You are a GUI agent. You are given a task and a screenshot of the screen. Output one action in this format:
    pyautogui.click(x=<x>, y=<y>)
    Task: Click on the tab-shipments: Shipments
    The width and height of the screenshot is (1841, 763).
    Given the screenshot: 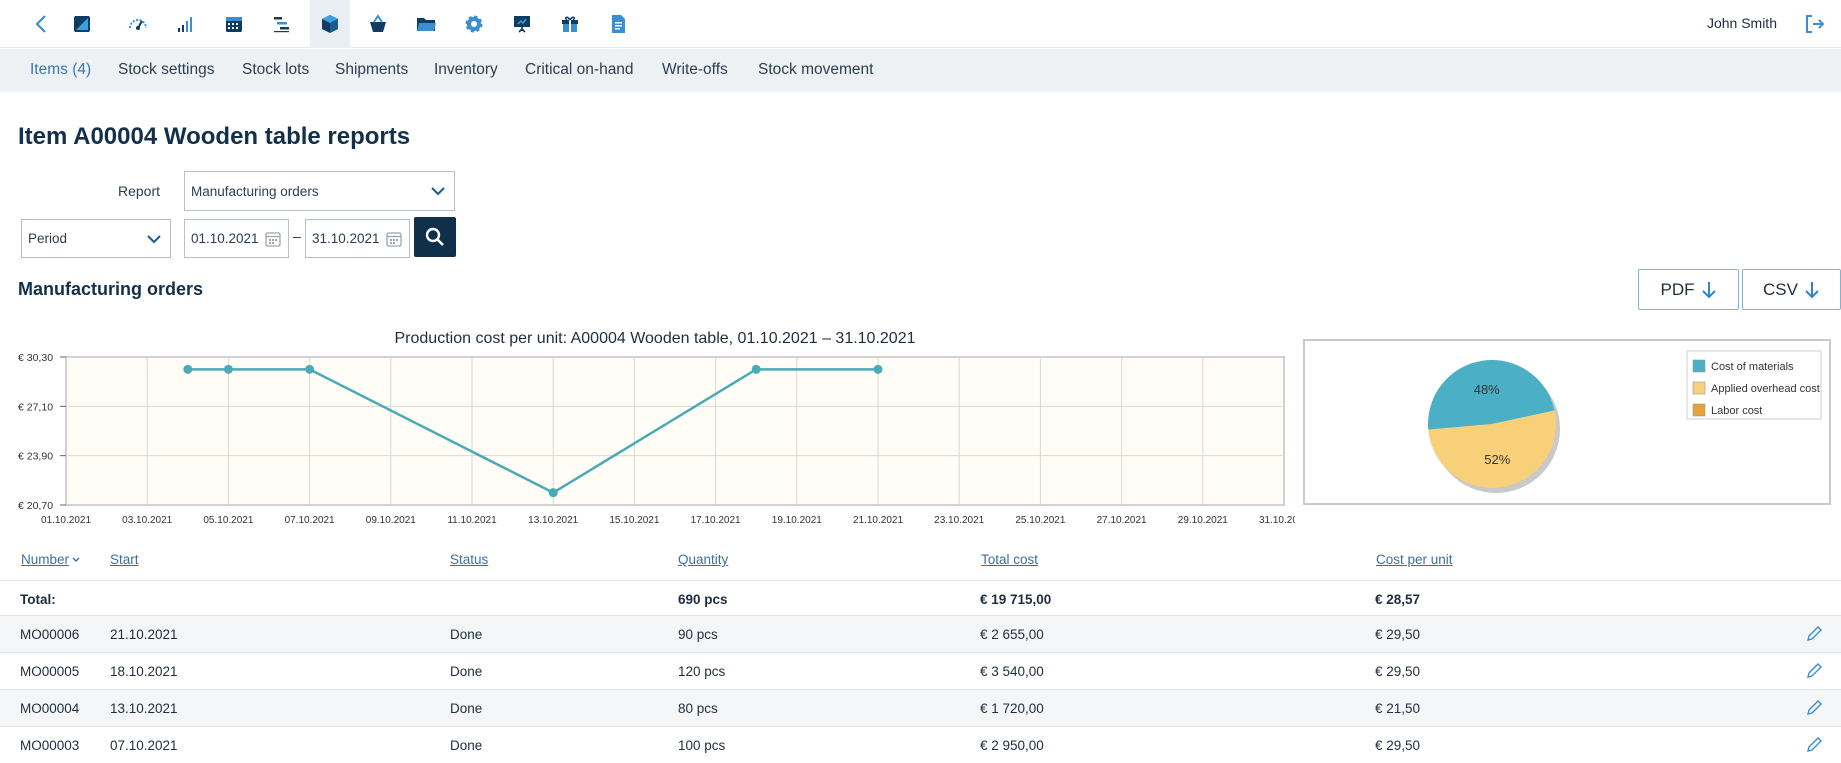 What is the action you would take?
    pyautogui.click(x=372, y=69)
    